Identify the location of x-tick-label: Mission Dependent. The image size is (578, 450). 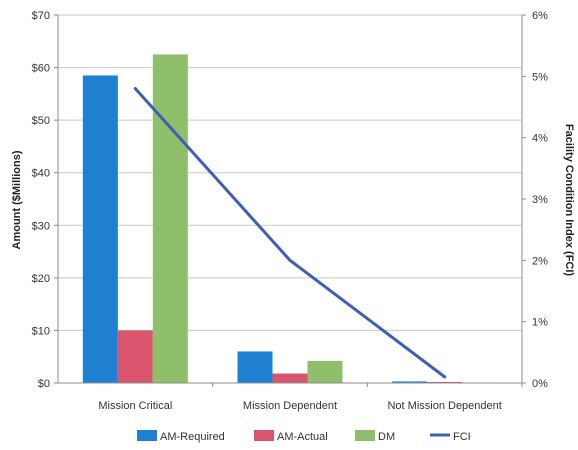
(290, 406).